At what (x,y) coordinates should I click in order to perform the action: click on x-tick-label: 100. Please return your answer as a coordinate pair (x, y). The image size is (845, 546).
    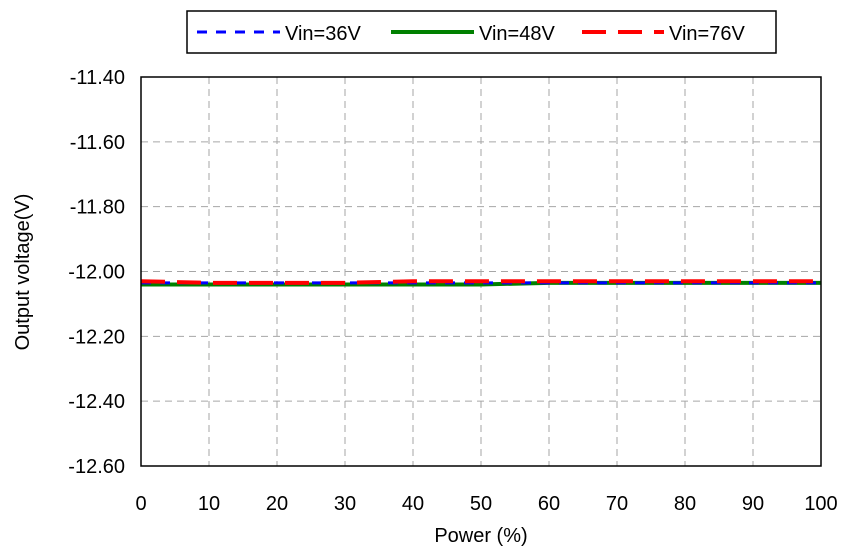
    Looking at the image, I should click on (820, 504).